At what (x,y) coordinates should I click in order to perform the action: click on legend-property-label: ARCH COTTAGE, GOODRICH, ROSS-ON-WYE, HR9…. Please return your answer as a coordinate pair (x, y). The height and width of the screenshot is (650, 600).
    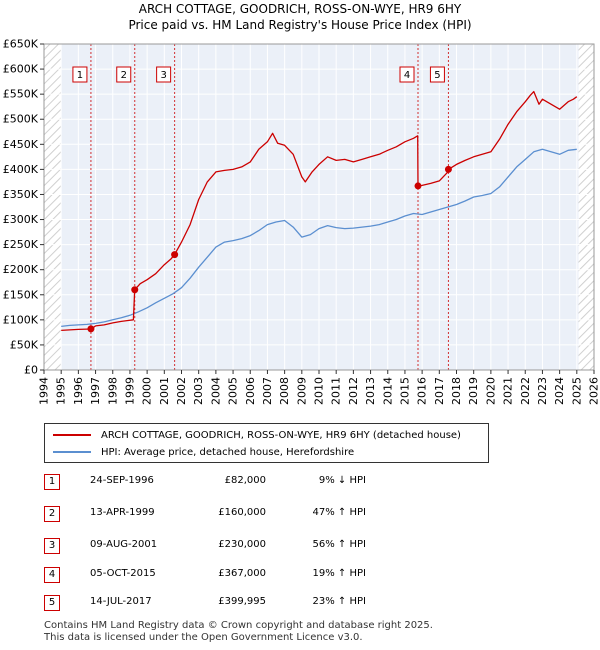
    Looking at the image, I should click on (281, 435).